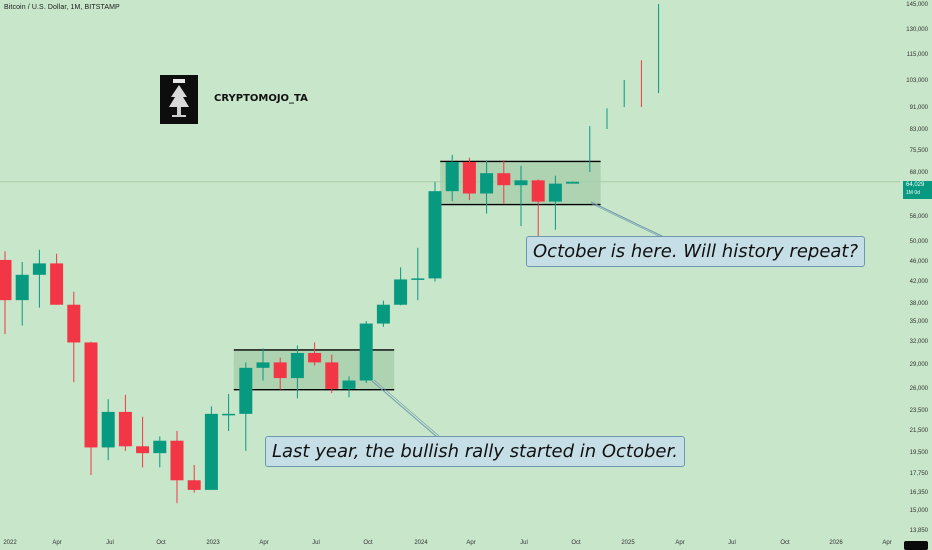 The image size is (932, 550). I want to click on y-tick-label: 46,000, so click(919, 262).